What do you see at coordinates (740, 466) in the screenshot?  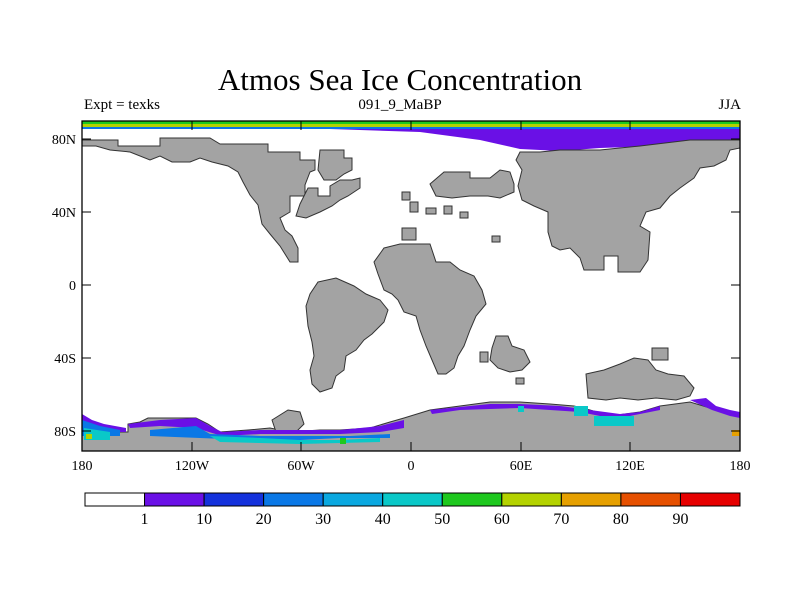 I see `lon-label-180e: 180` at bounding box center [740, 466].